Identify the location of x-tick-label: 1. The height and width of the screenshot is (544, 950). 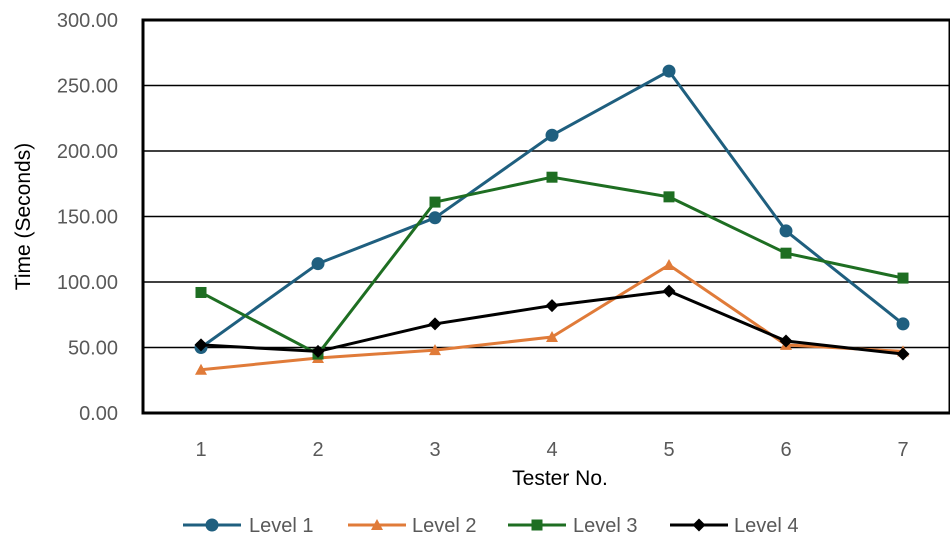
(200, 450).